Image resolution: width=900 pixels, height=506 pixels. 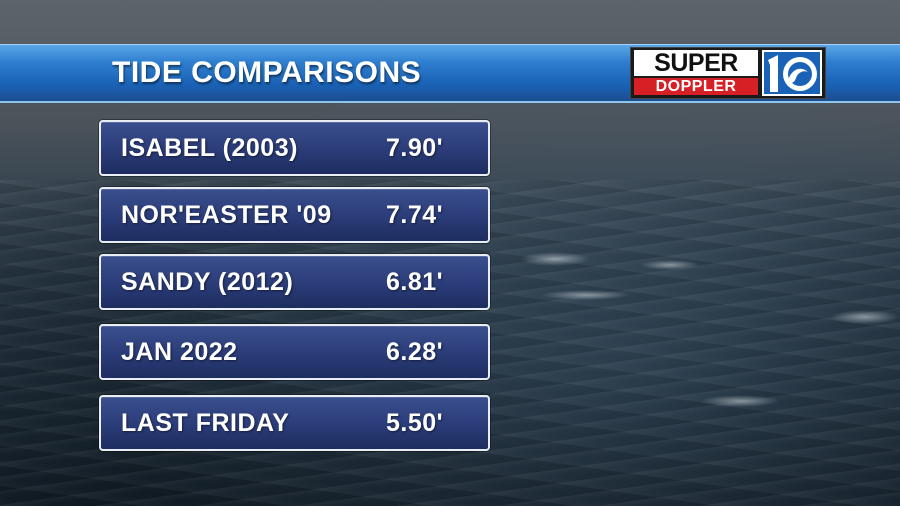 I want to click on tide-row-sandy: SANDY (2012) 6.81', so click(x=294, y=282).